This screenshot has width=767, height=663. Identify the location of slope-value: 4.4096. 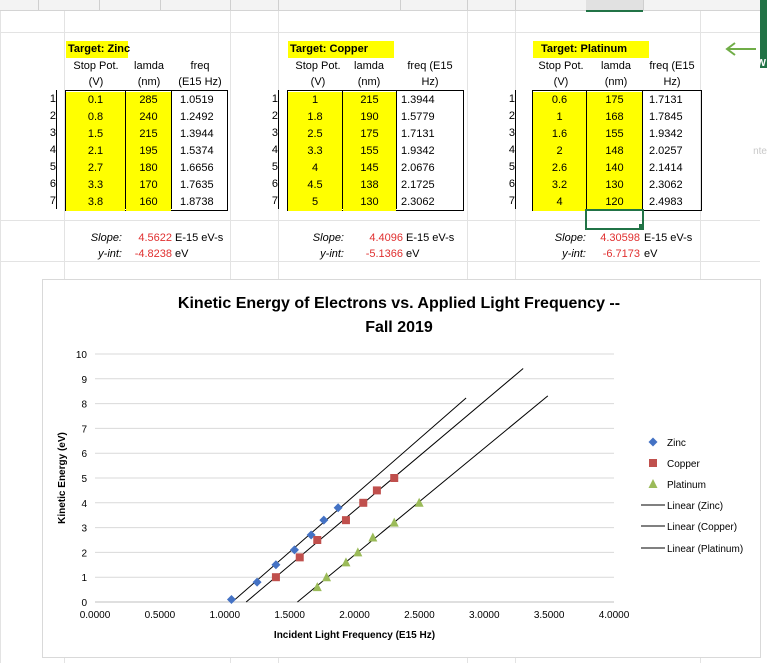
(386, 238).